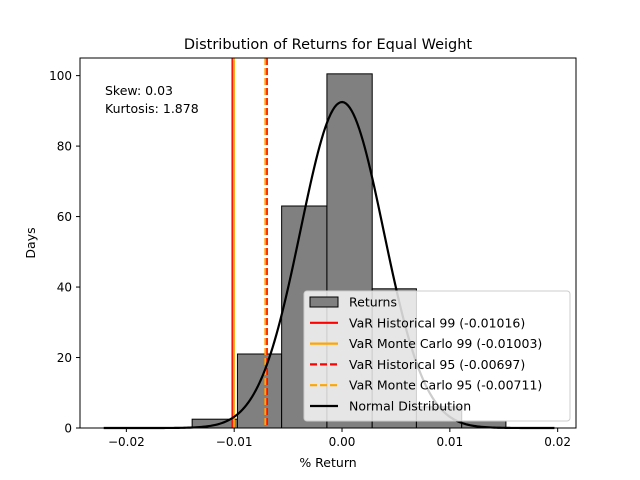 The image size is (640, 480). Describe the element at coordinates (234, 442) in the screenshot. I see `x-tick-label: −0.01` at that location.